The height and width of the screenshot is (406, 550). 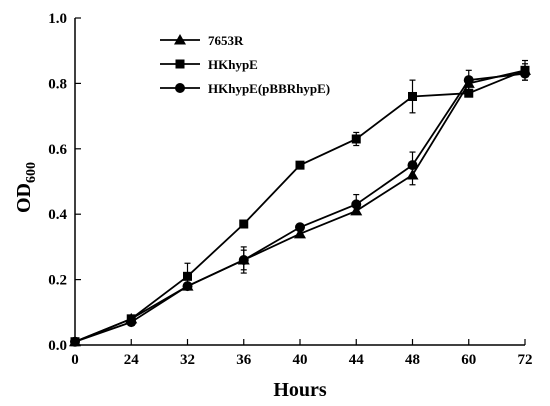 What do you see at coordinates (300, 360) in the screenshot?
I see `x-tick-label: 40` at bounding box center [300, 360].